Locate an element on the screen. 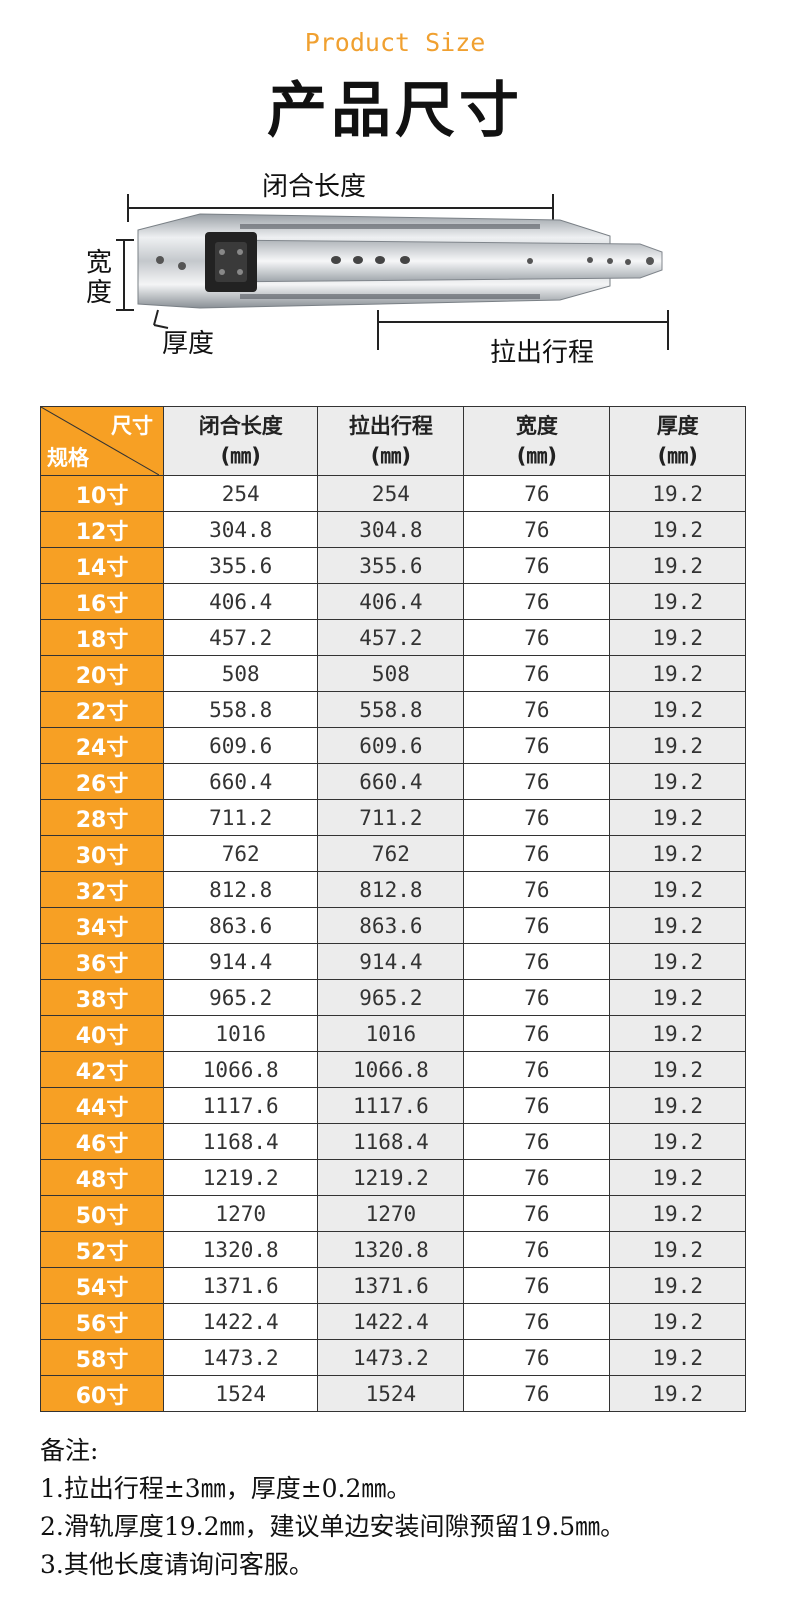 This screenshot has height=1621, width=790. extension-cell: 457.2 is located at coordinates (391, 637).